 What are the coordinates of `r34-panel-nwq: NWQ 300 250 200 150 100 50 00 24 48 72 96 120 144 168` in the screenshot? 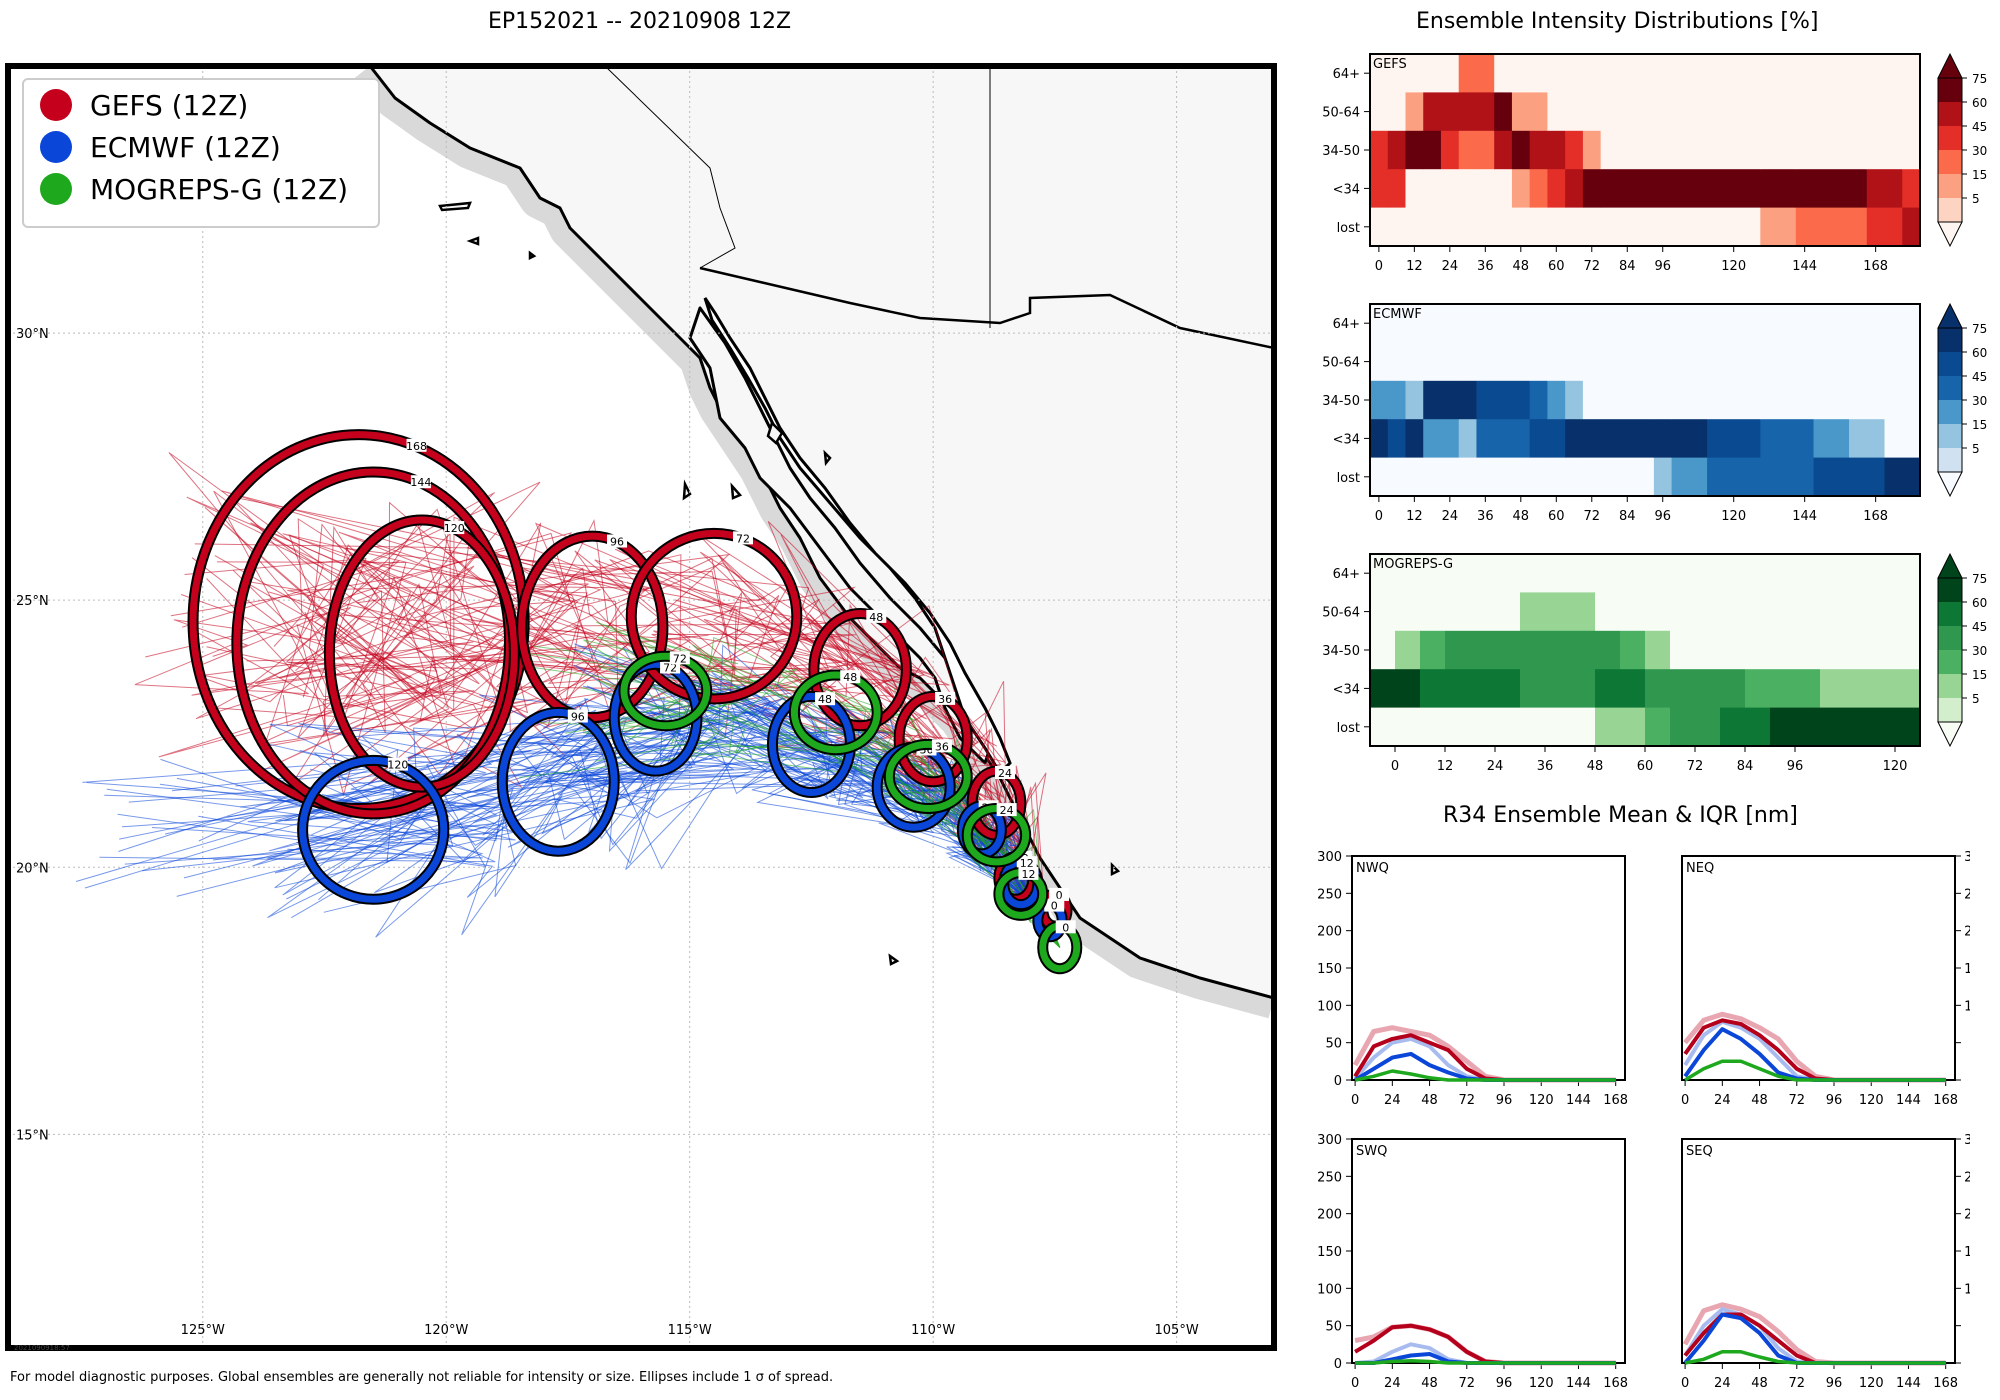 It's located at (1472, 979).